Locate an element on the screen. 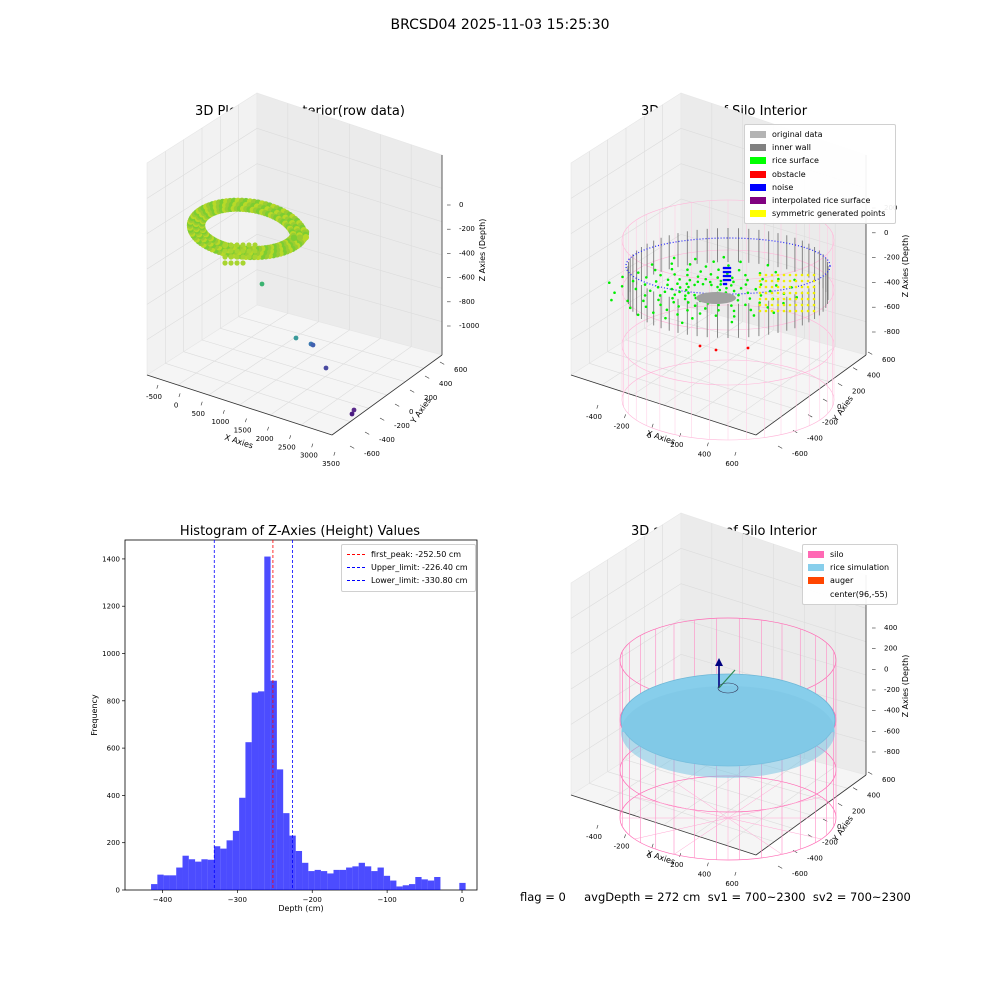 Image resolution: width=1000 pixels, height=1000 pixels. raw-x-tick-label: 2500 is located at coordinates (287, 447).